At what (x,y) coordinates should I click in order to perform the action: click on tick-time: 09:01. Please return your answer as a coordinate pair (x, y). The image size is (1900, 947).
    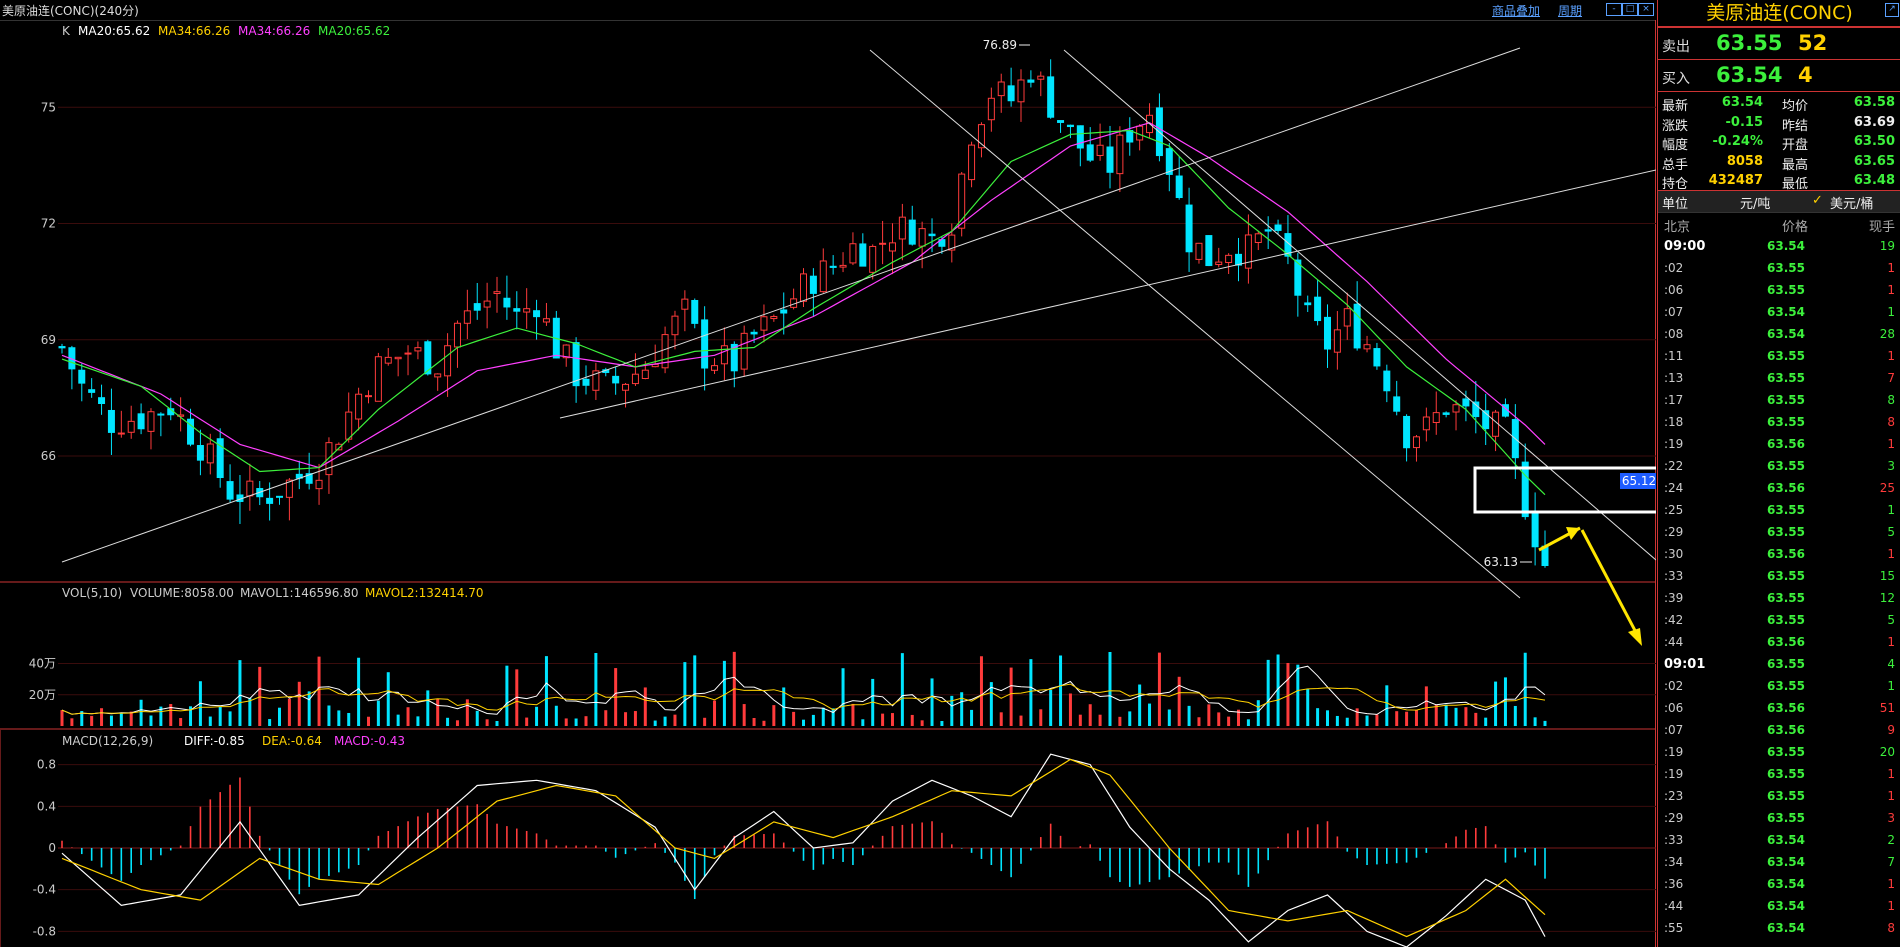
    Looking at the image, I should click on (1685, 664).